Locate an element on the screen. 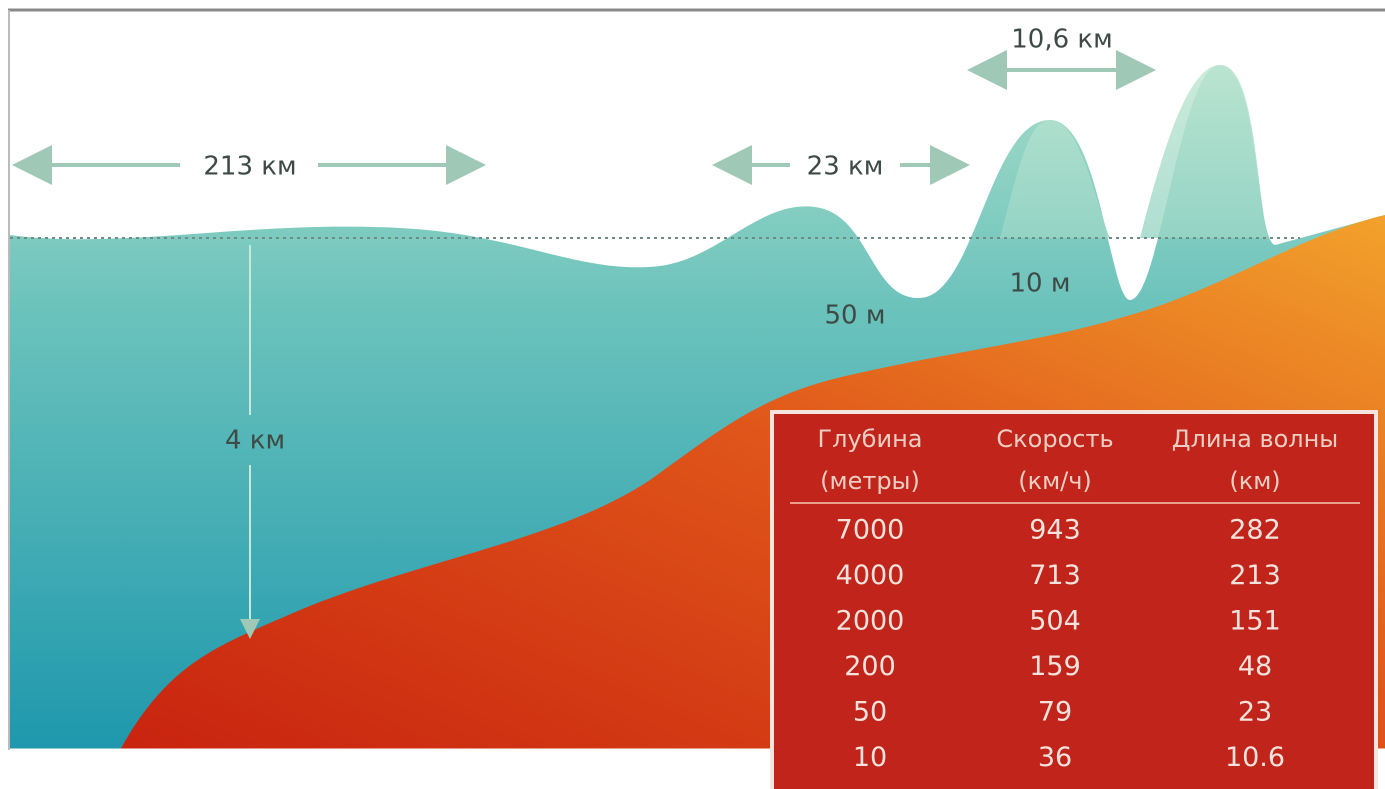  label: 213 км is located at coordinates (249, 167).